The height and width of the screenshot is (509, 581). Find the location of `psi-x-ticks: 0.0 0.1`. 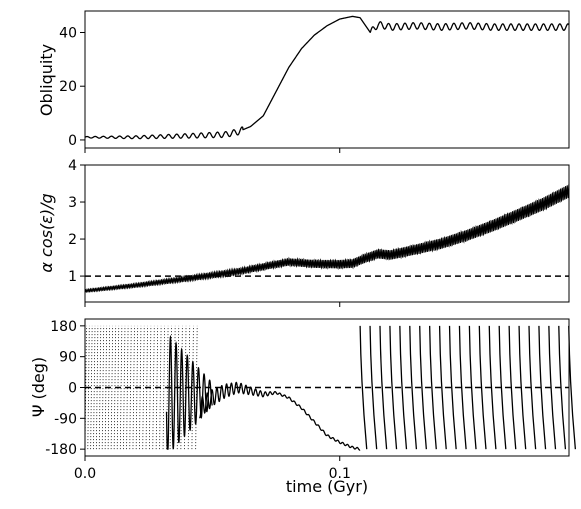

psi-x-ticks: 0.0 0.1 is located at coordinates (212, 469).